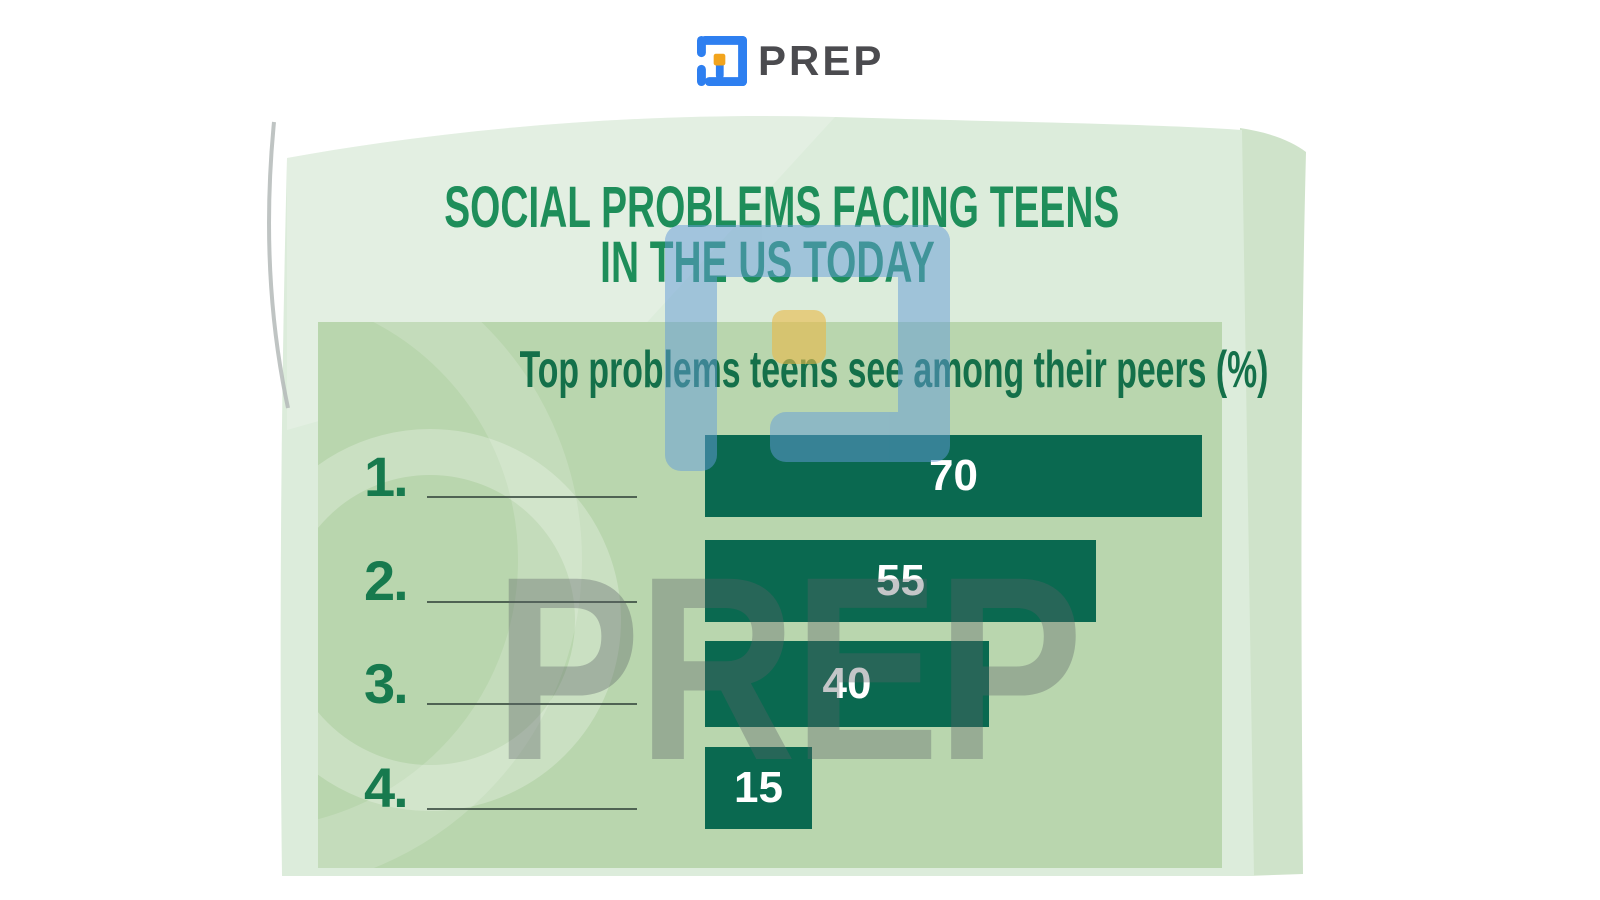  I want to click on brand-header: PREP, so click(790, 61).